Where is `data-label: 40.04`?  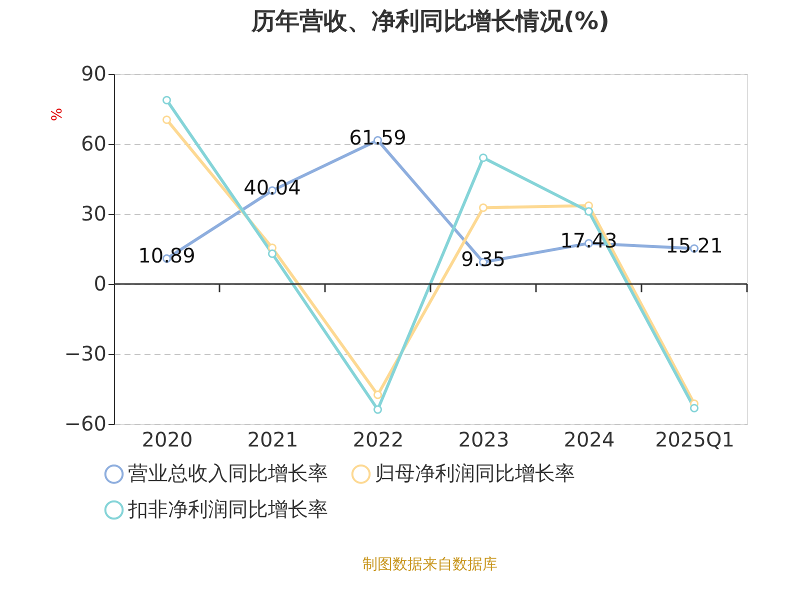
data-label: 40.04 is located at coordinates (272, 188).